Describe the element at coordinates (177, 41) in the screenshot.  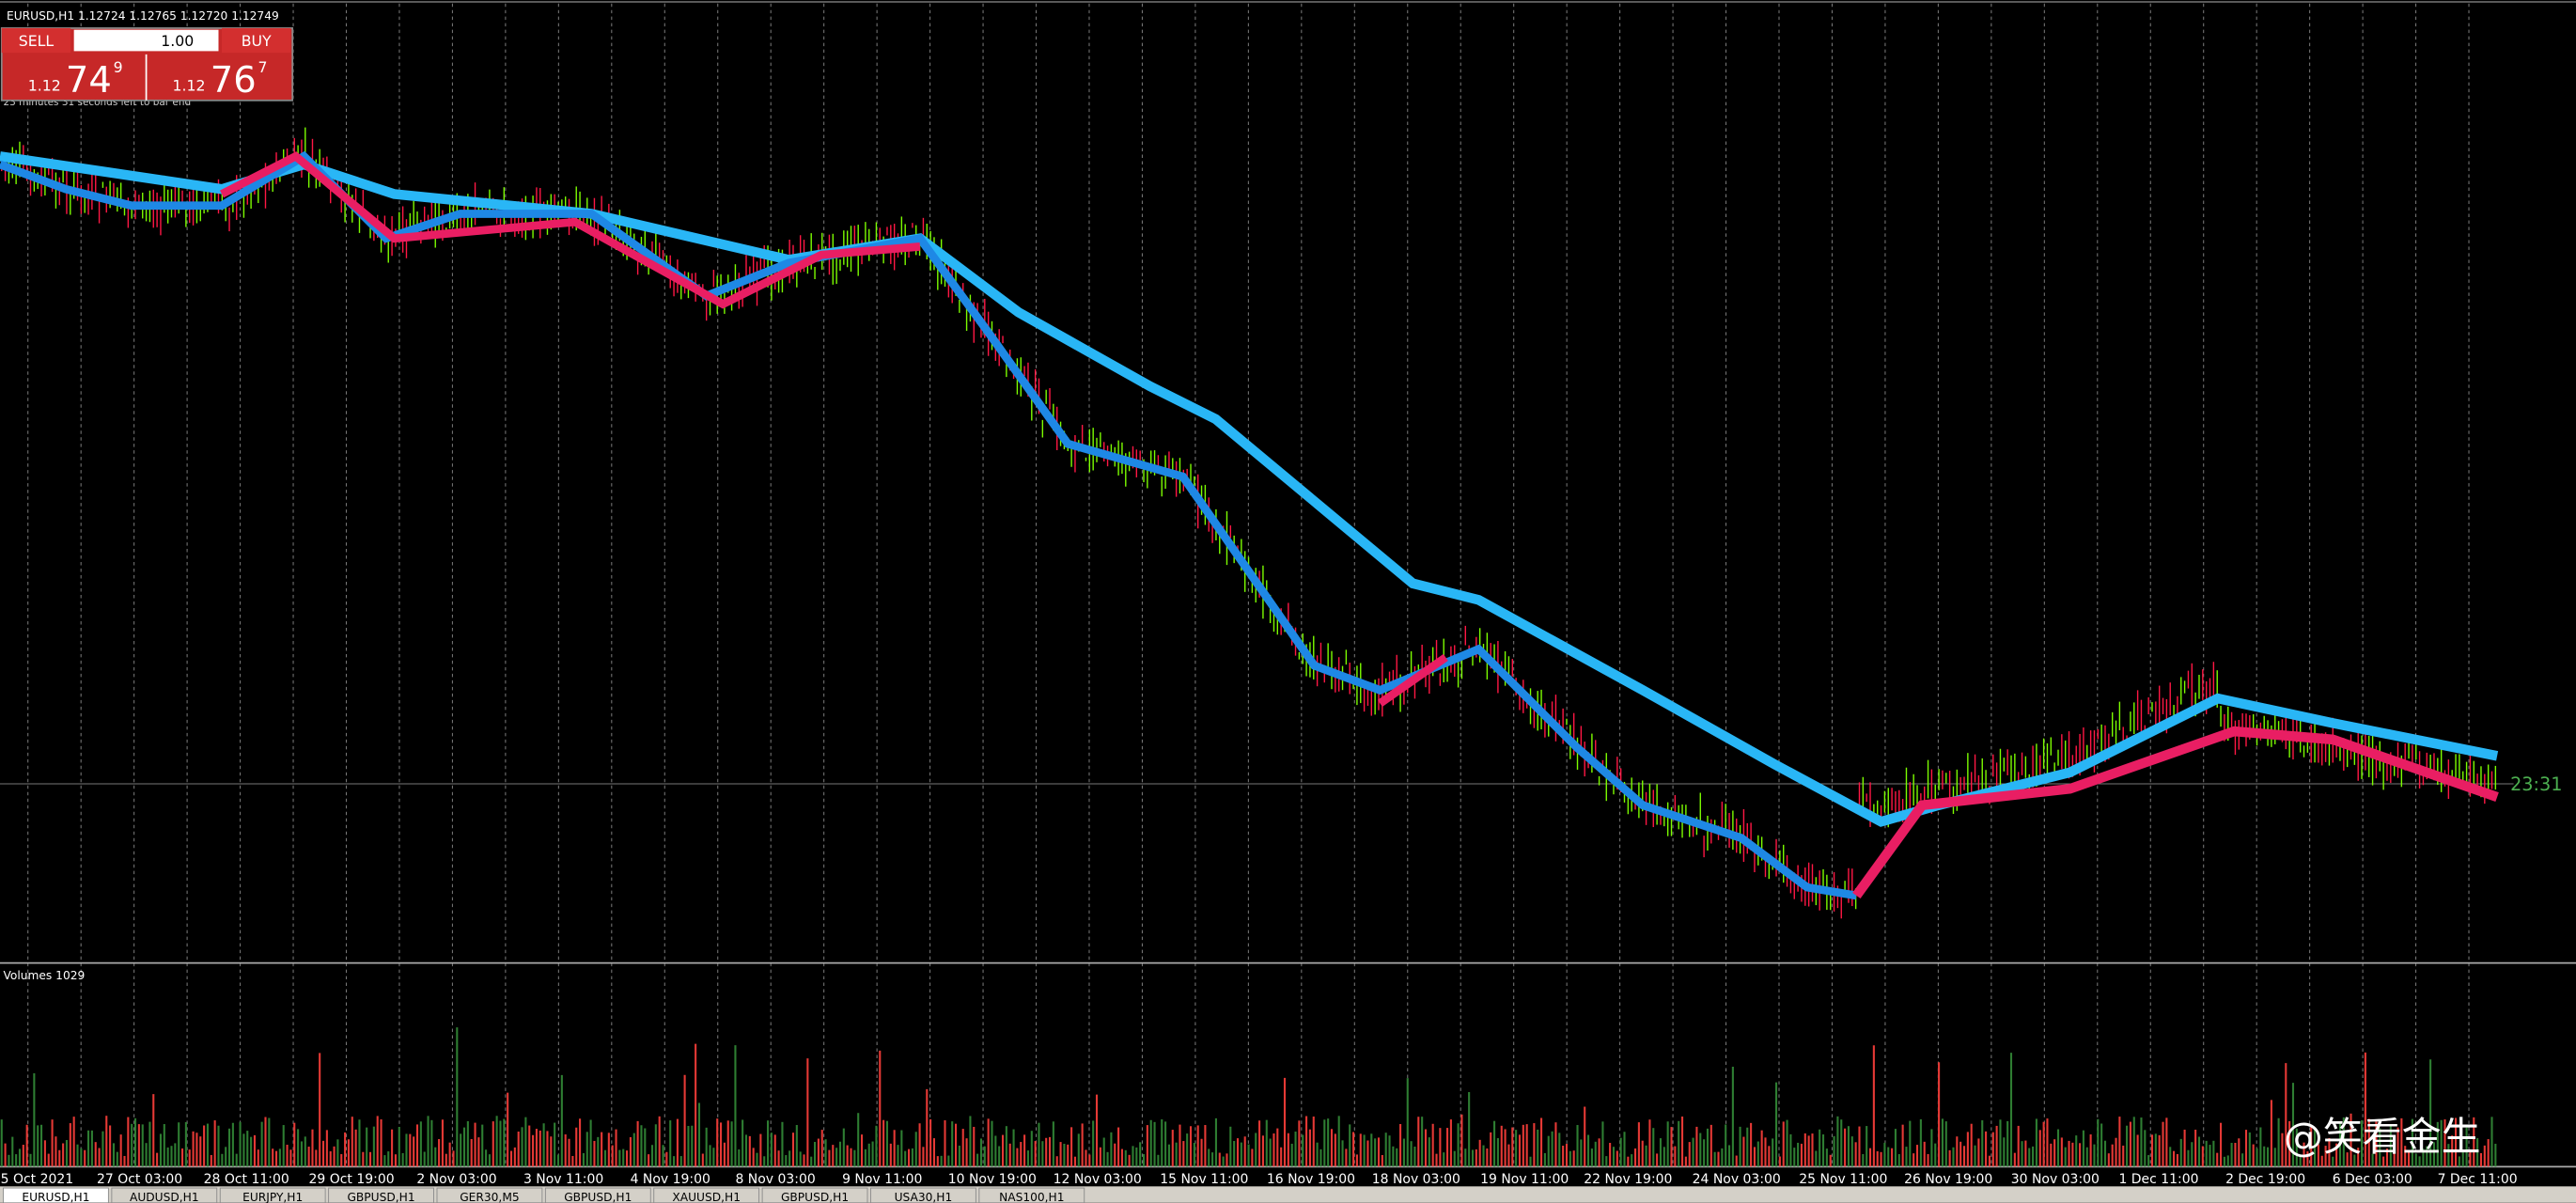
I see `lot-value: 1.00` at that location.